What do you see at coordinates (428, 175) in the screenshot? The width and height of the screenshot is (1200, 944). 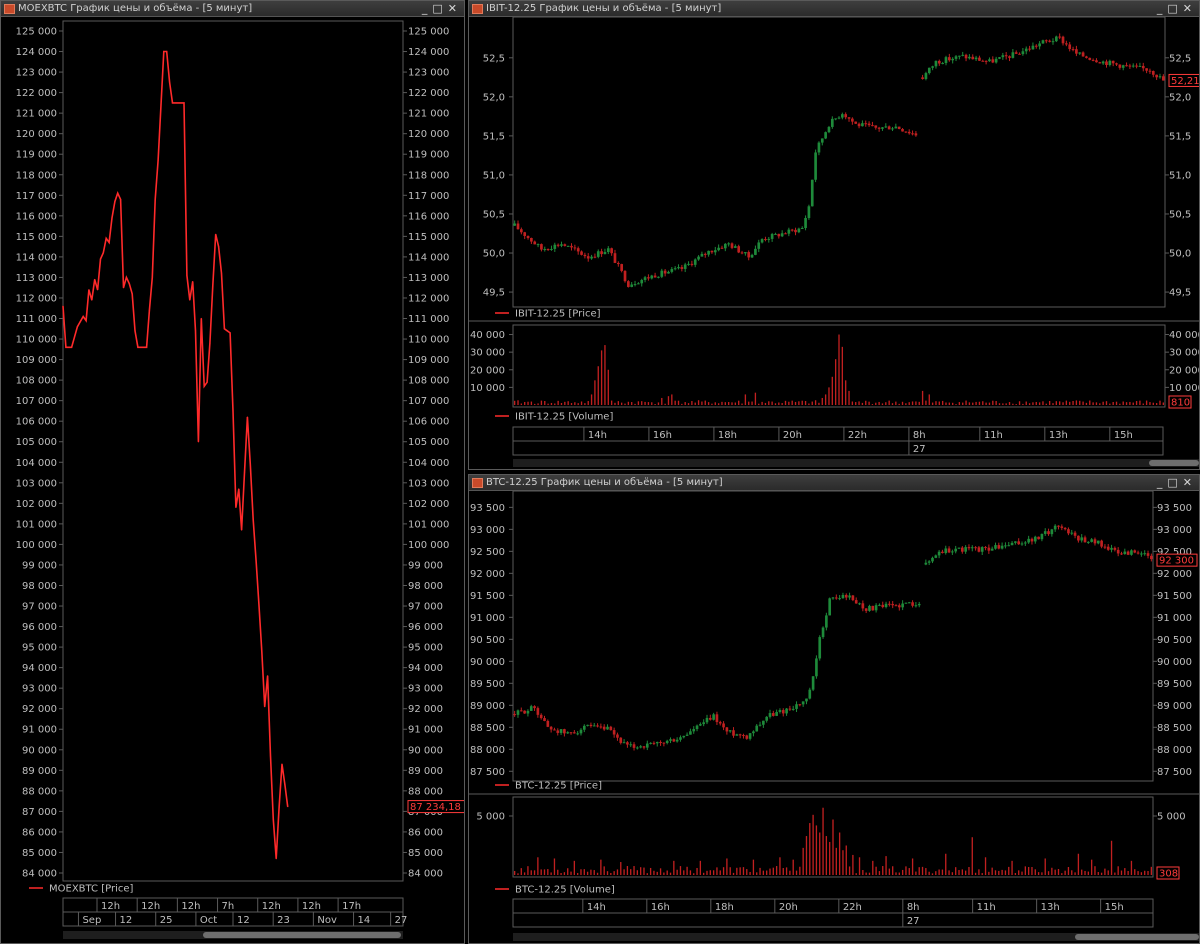 I see `y-tick-label: 118 000` at bounding box center [428, 175].